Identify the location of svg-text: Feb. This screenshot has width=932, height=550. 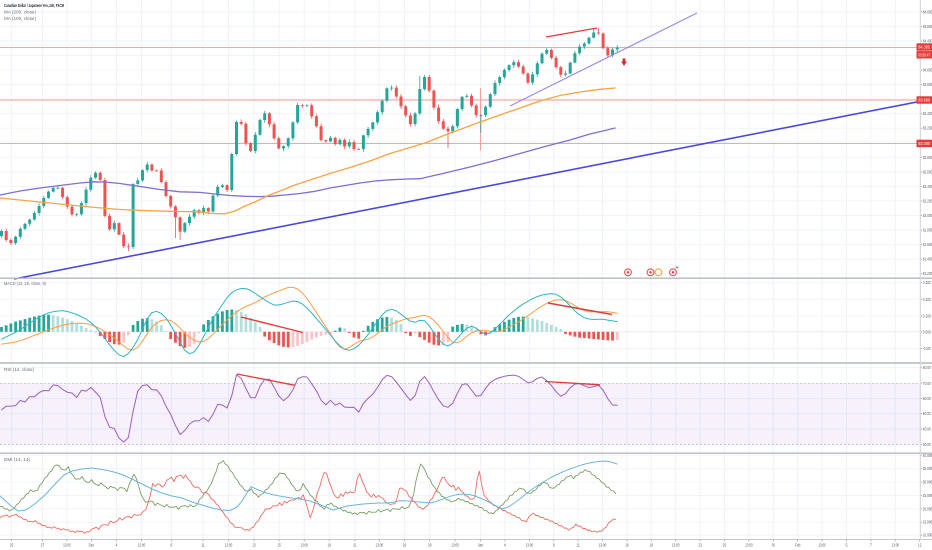
(798, 545).